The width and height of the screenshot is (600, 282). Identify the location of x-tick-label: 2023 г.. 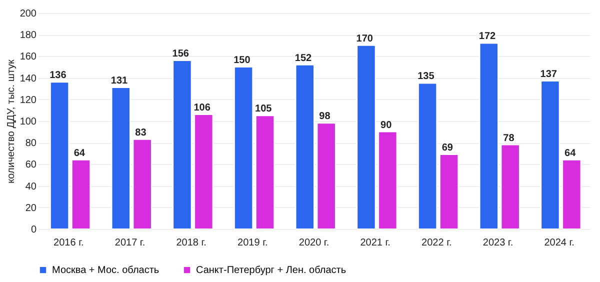
(498, 243).